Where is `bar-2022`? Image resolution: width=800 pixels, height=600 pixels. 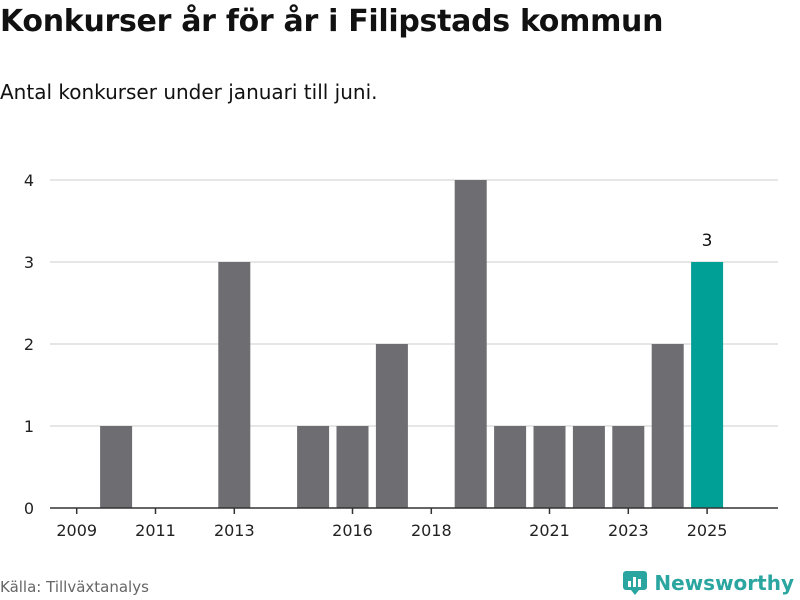 bar-2022 is located at coordinates (588, 467).